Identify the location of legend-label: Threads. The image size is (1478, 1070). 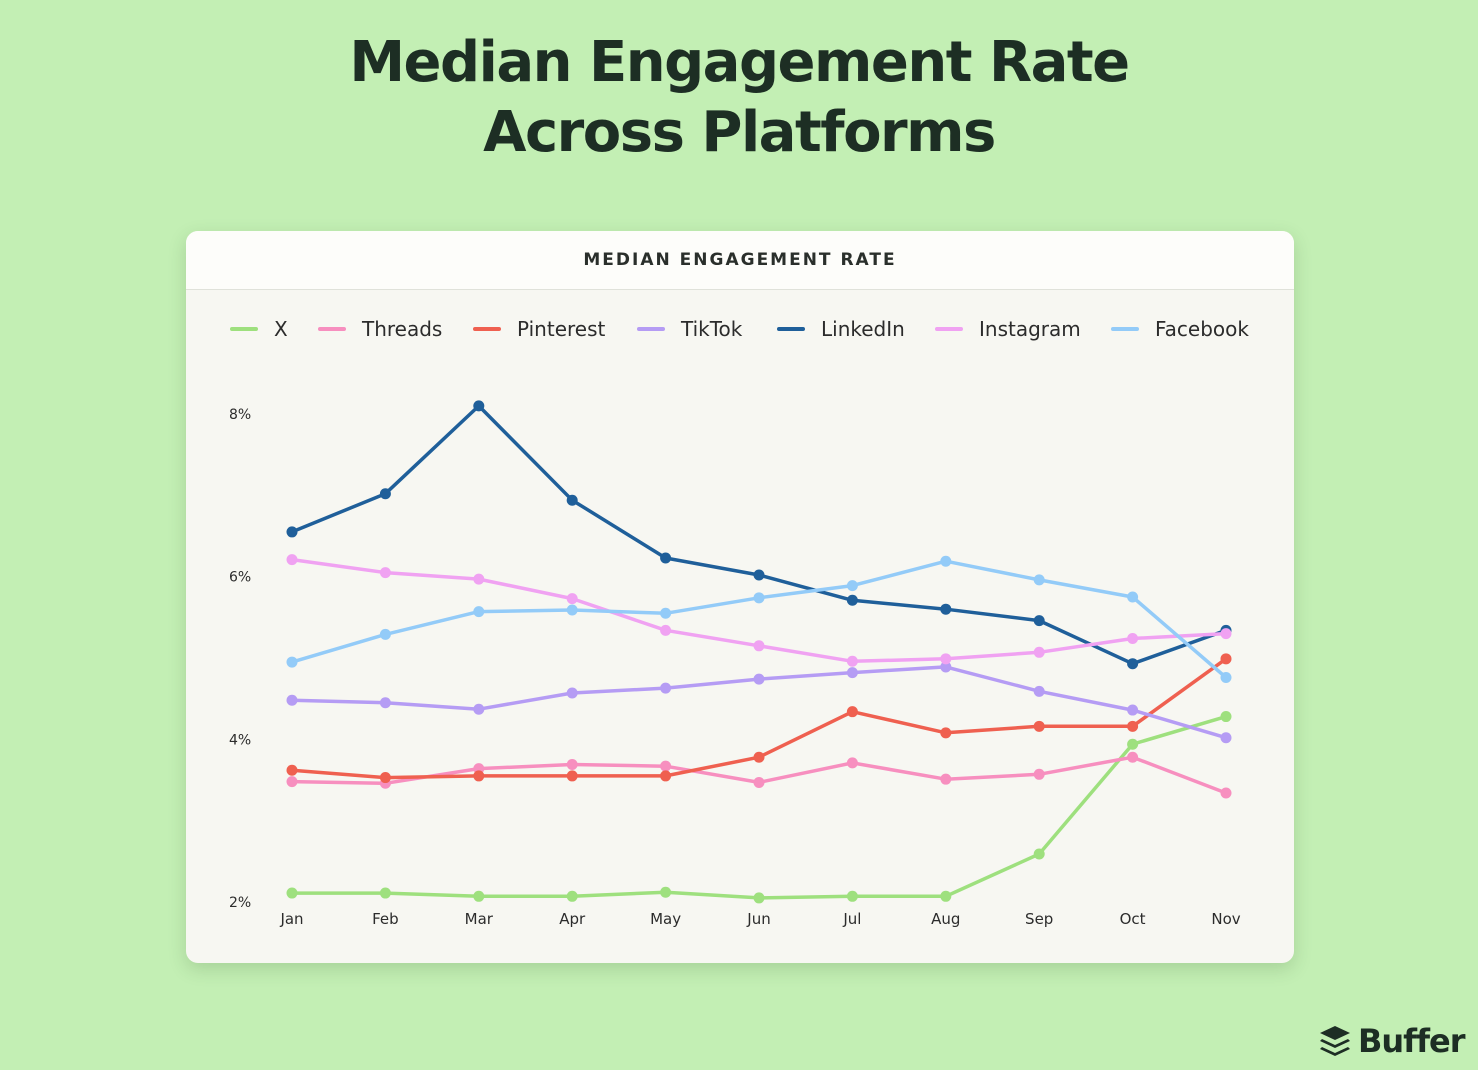
(402, 329).